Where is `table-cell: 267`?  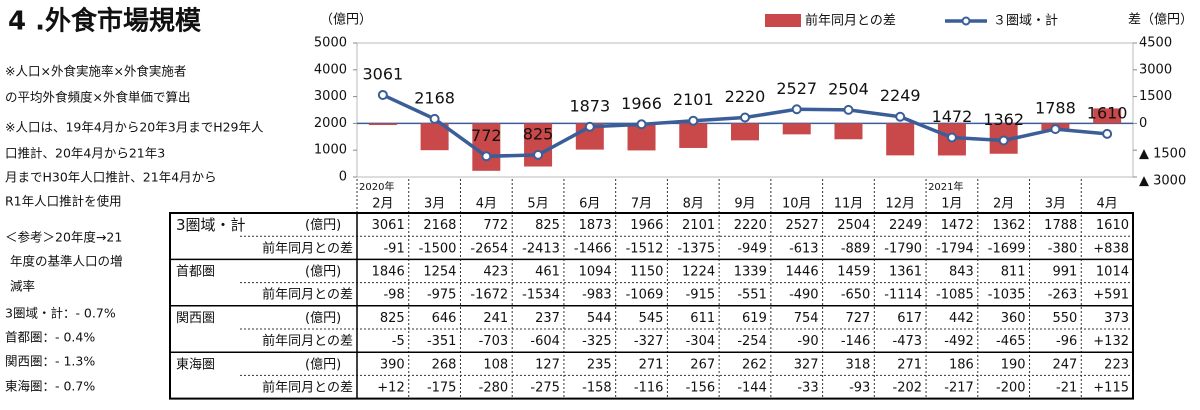
table-cell: 267 is located at coordinates (702, 364).